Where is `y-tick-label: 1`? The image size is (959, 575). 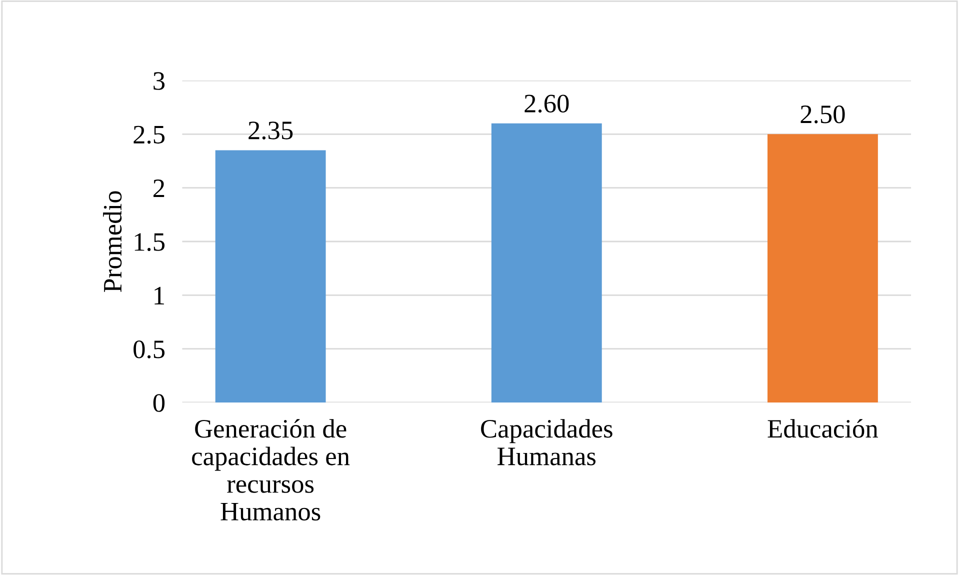 y-tick-label: 1 is located at coordinates (159, 295).